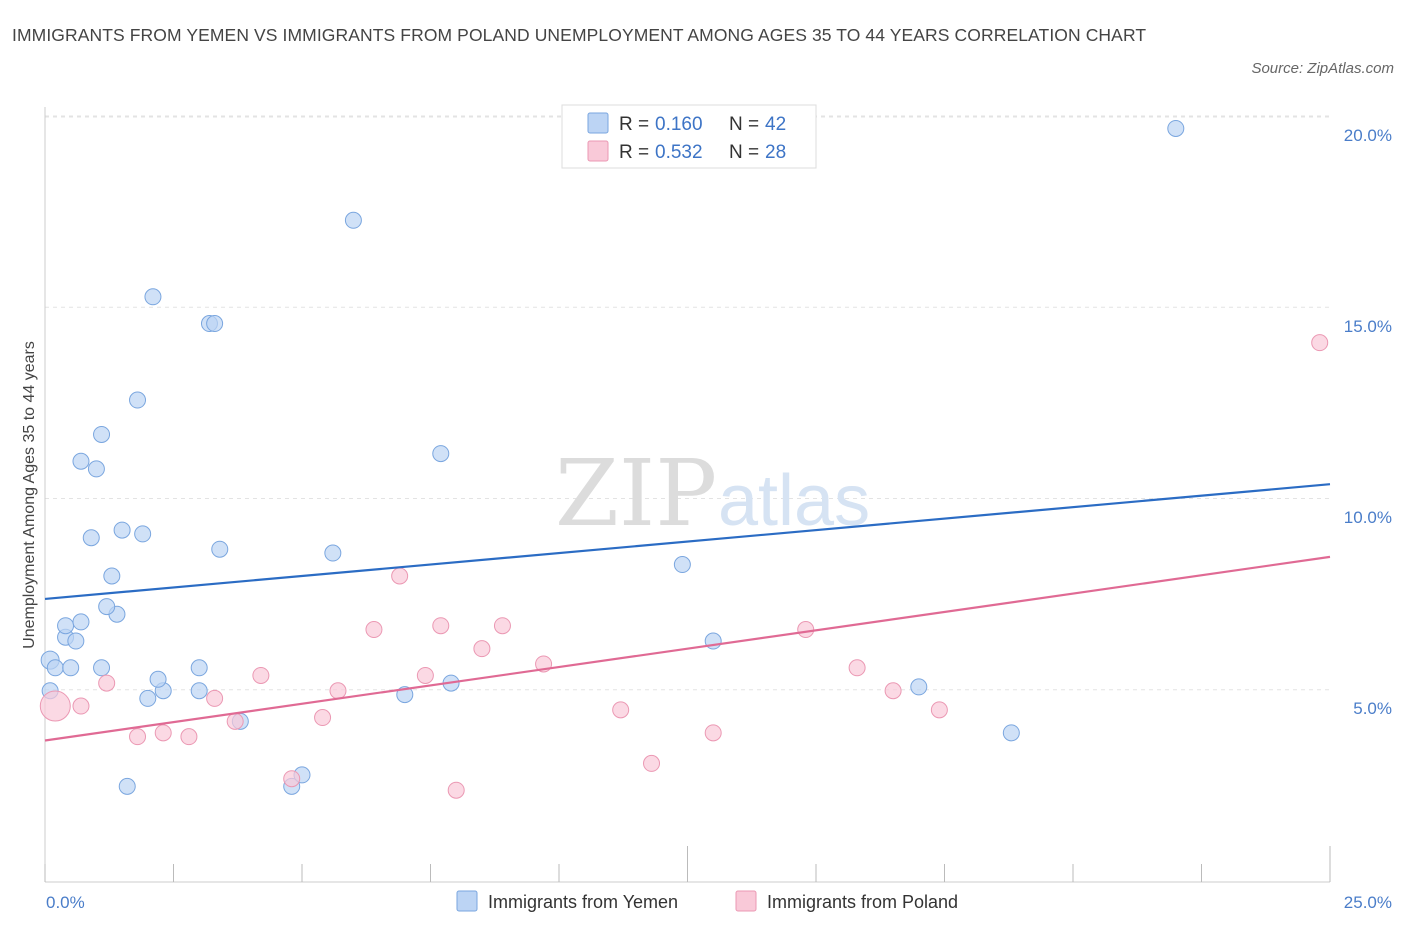 This screenshot has height=930, width=1406. Describe the element at coordinates (1368, 517) in the screenshot. I see `y-tick-10: 10.0%` at that location.